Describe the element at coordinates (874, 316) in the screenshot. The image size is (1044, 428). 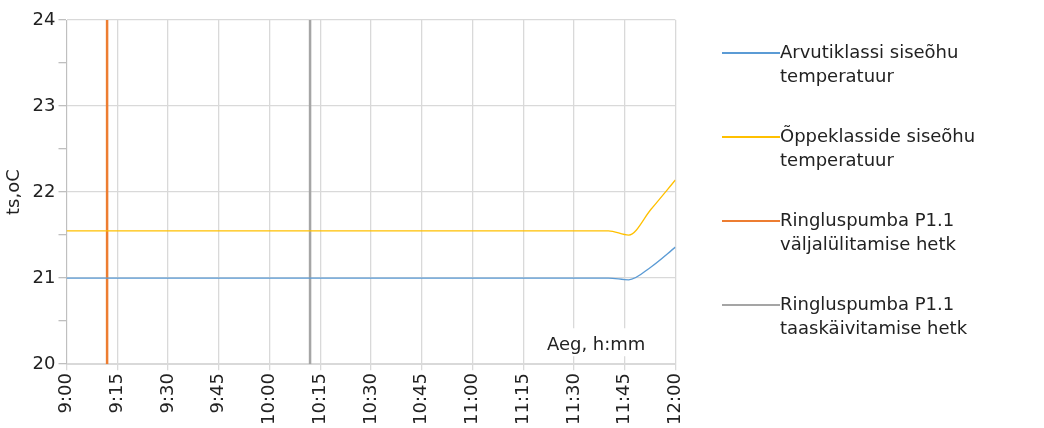
I see `legend-label: Ringluspumba P1.1 taaskäivitamise hetk` at that location.